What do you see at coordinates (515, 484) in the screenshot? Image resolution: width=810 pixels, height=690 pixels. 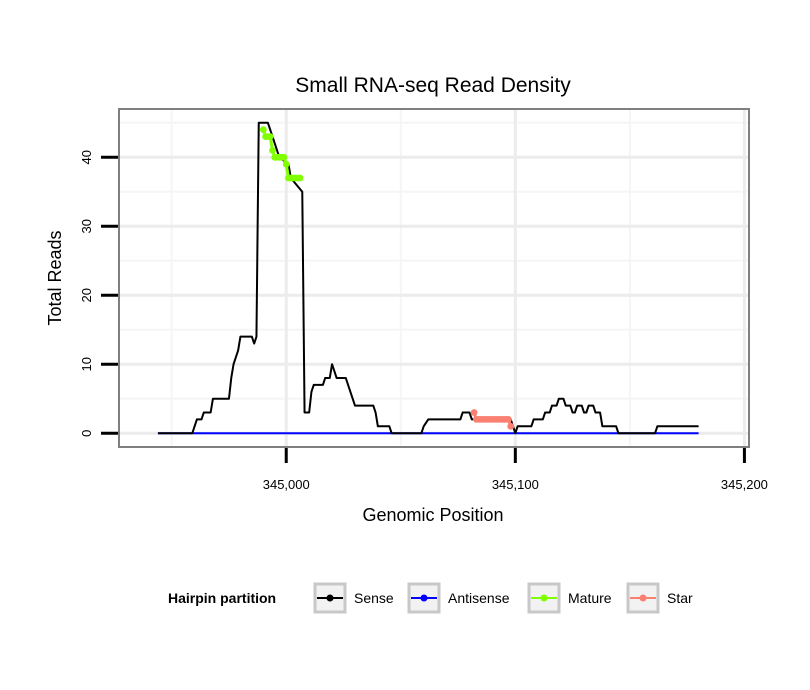 I see `x-tick-label: 345,100` at bounding box center [515, 484].